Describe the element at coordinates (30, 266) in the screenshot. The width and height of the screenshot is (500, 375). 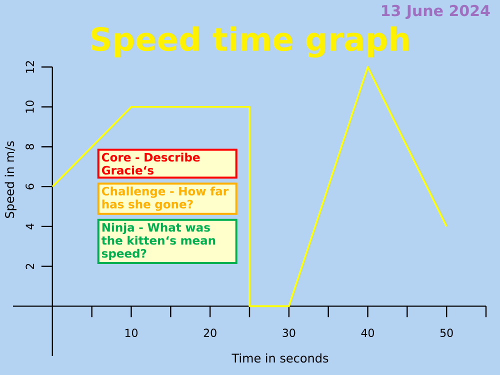
I see `y-tick-label: 2` at that location.